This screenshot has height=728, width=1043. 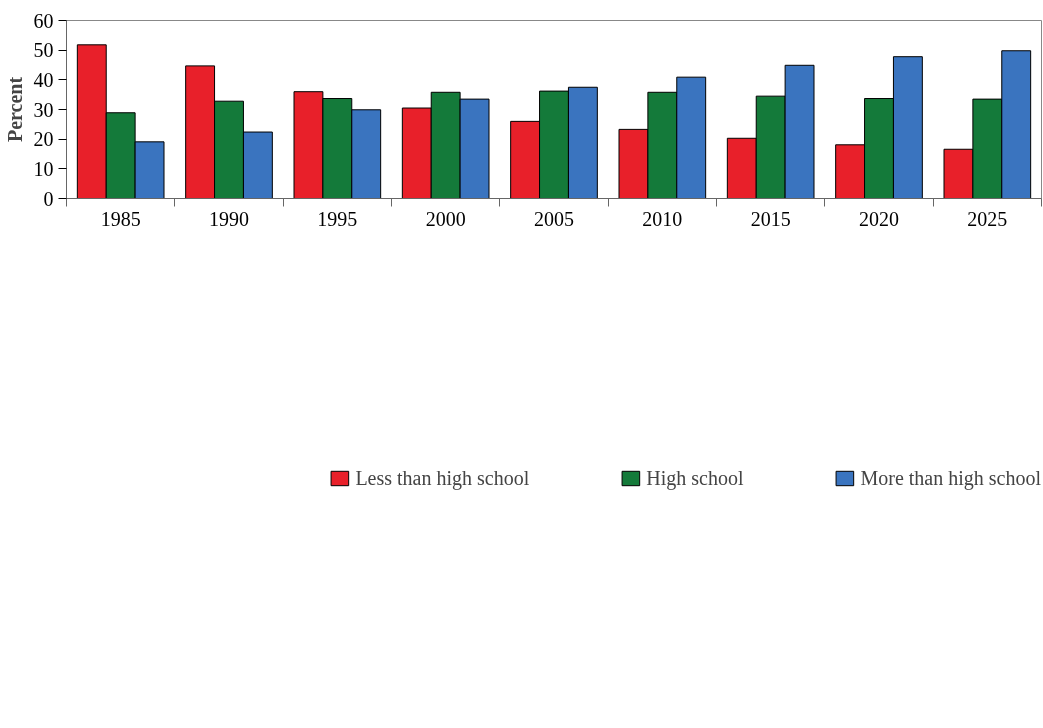 What do you see at coordinates (337, 218) in the screenshot?
I see `x-tick-label: 1995` at bounding box center [337, 218].